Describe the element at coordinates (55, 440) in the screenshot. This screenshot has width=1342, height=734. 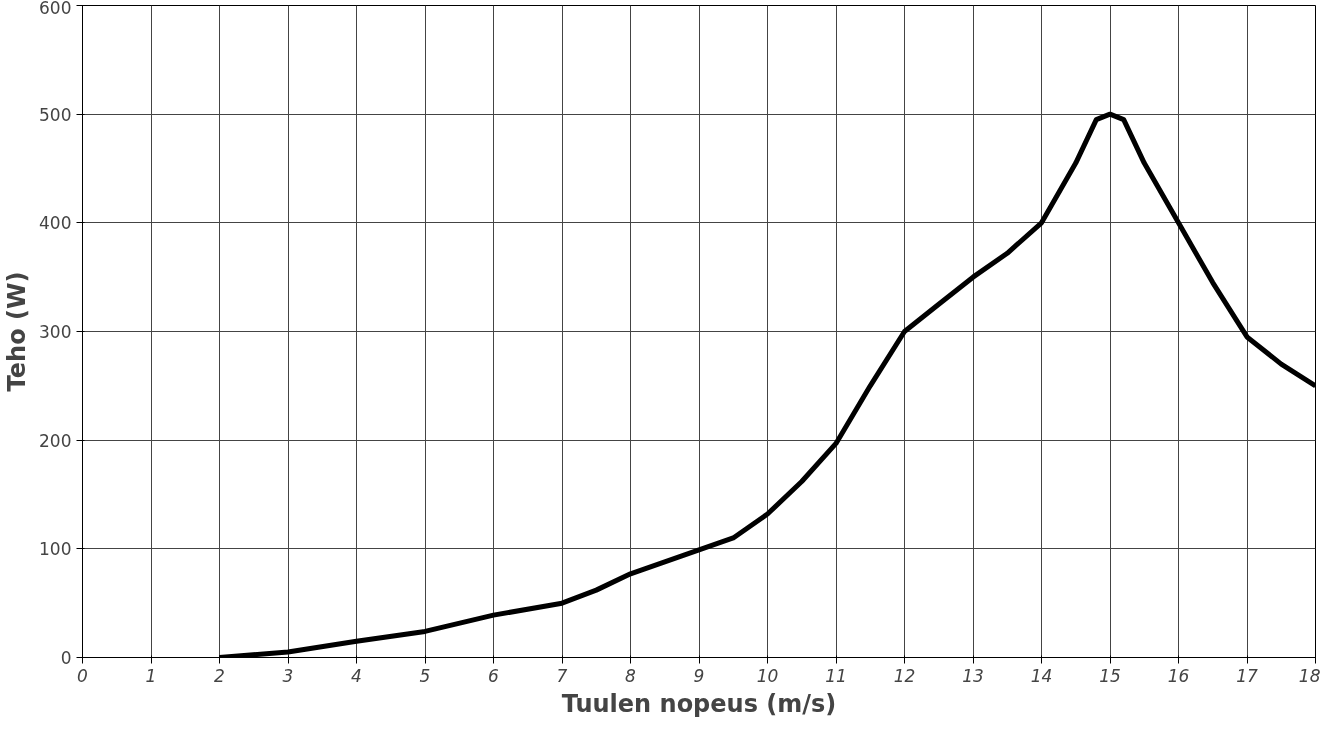
I see `y-tick-label: 200` at that location.